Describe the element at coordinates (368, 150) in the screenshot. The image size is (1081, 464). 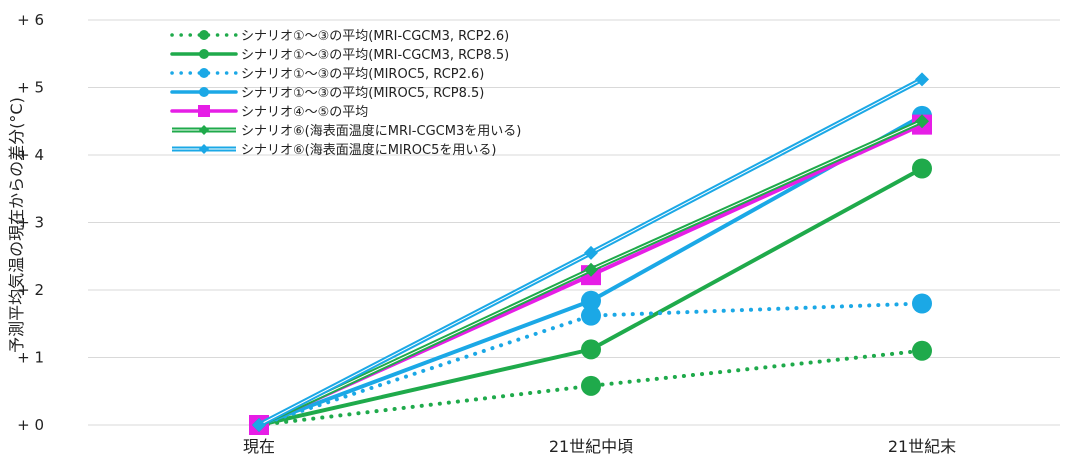
I see `legend-label: シナリオ⑥(海表面温度にMIROC5を用いる)` at that location.